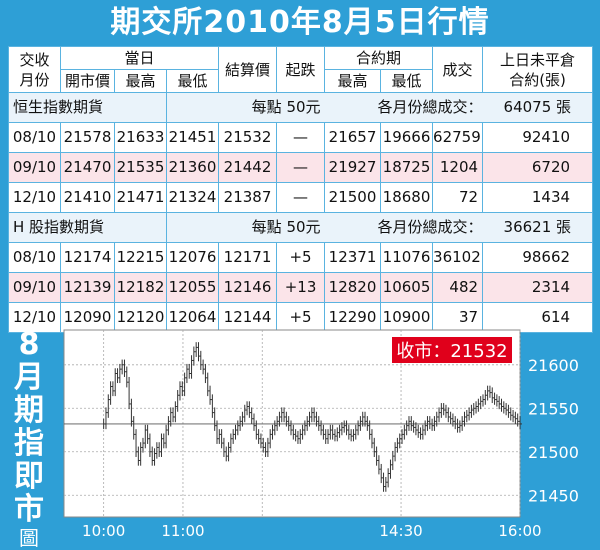 This screenshot has width=600, height=550. I want to click on section-name: H 股指數期貨, so click(87, 227).